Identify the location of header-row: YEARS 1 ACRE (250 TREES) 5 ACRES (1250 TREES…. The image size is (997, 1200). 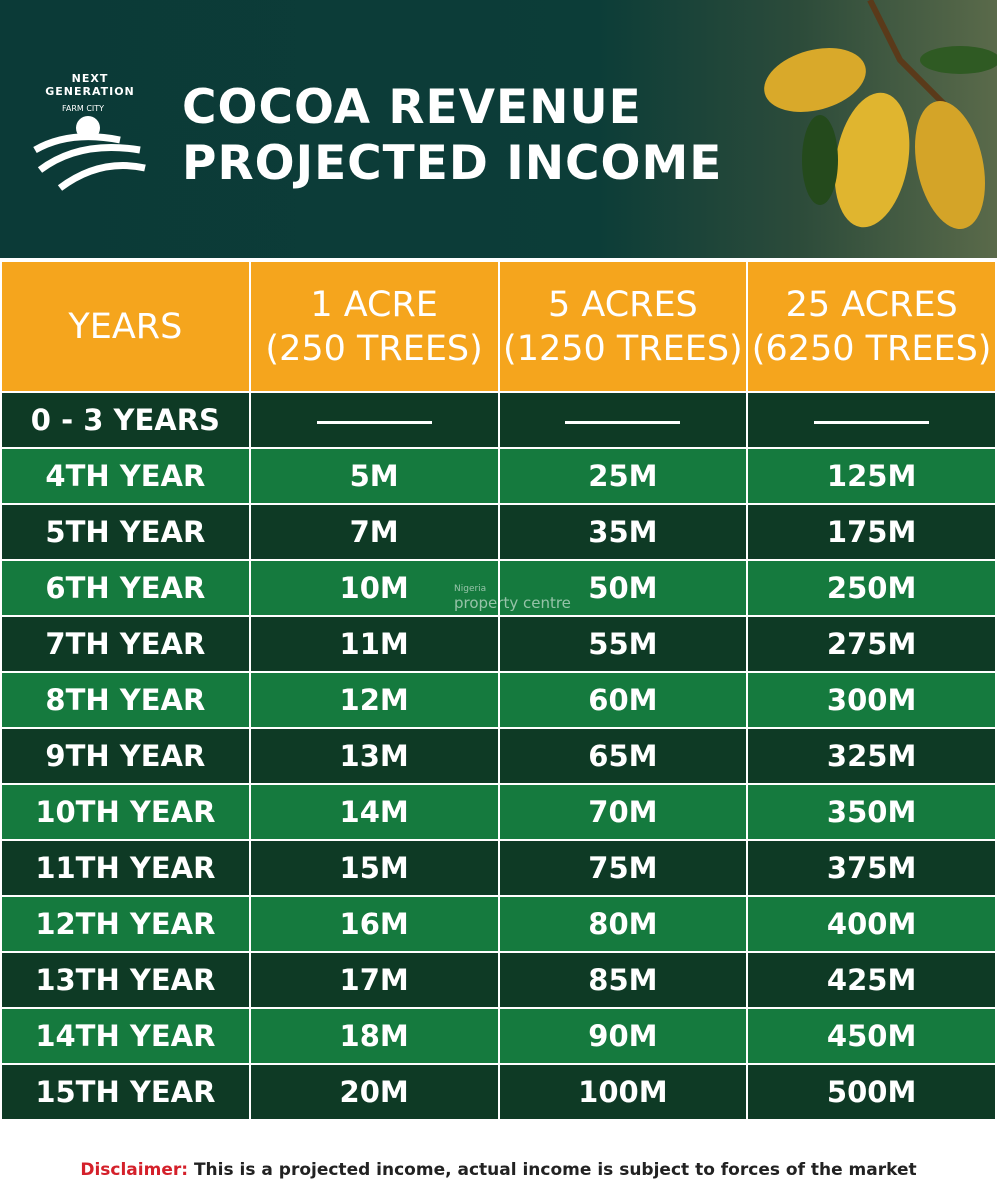
(498, 326).